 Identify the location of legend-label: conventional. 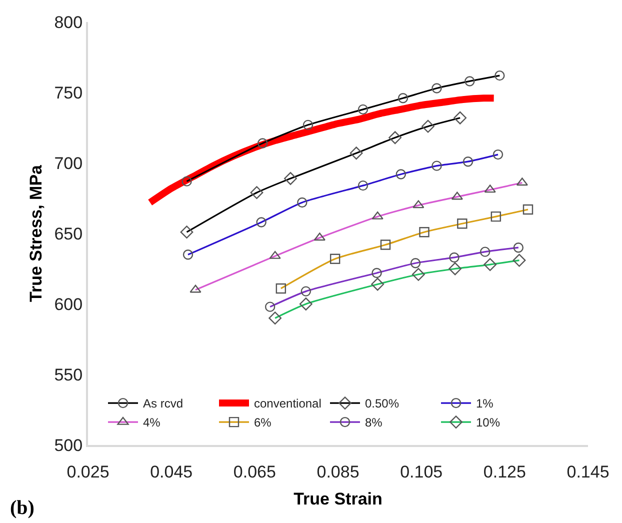
(288, 403).